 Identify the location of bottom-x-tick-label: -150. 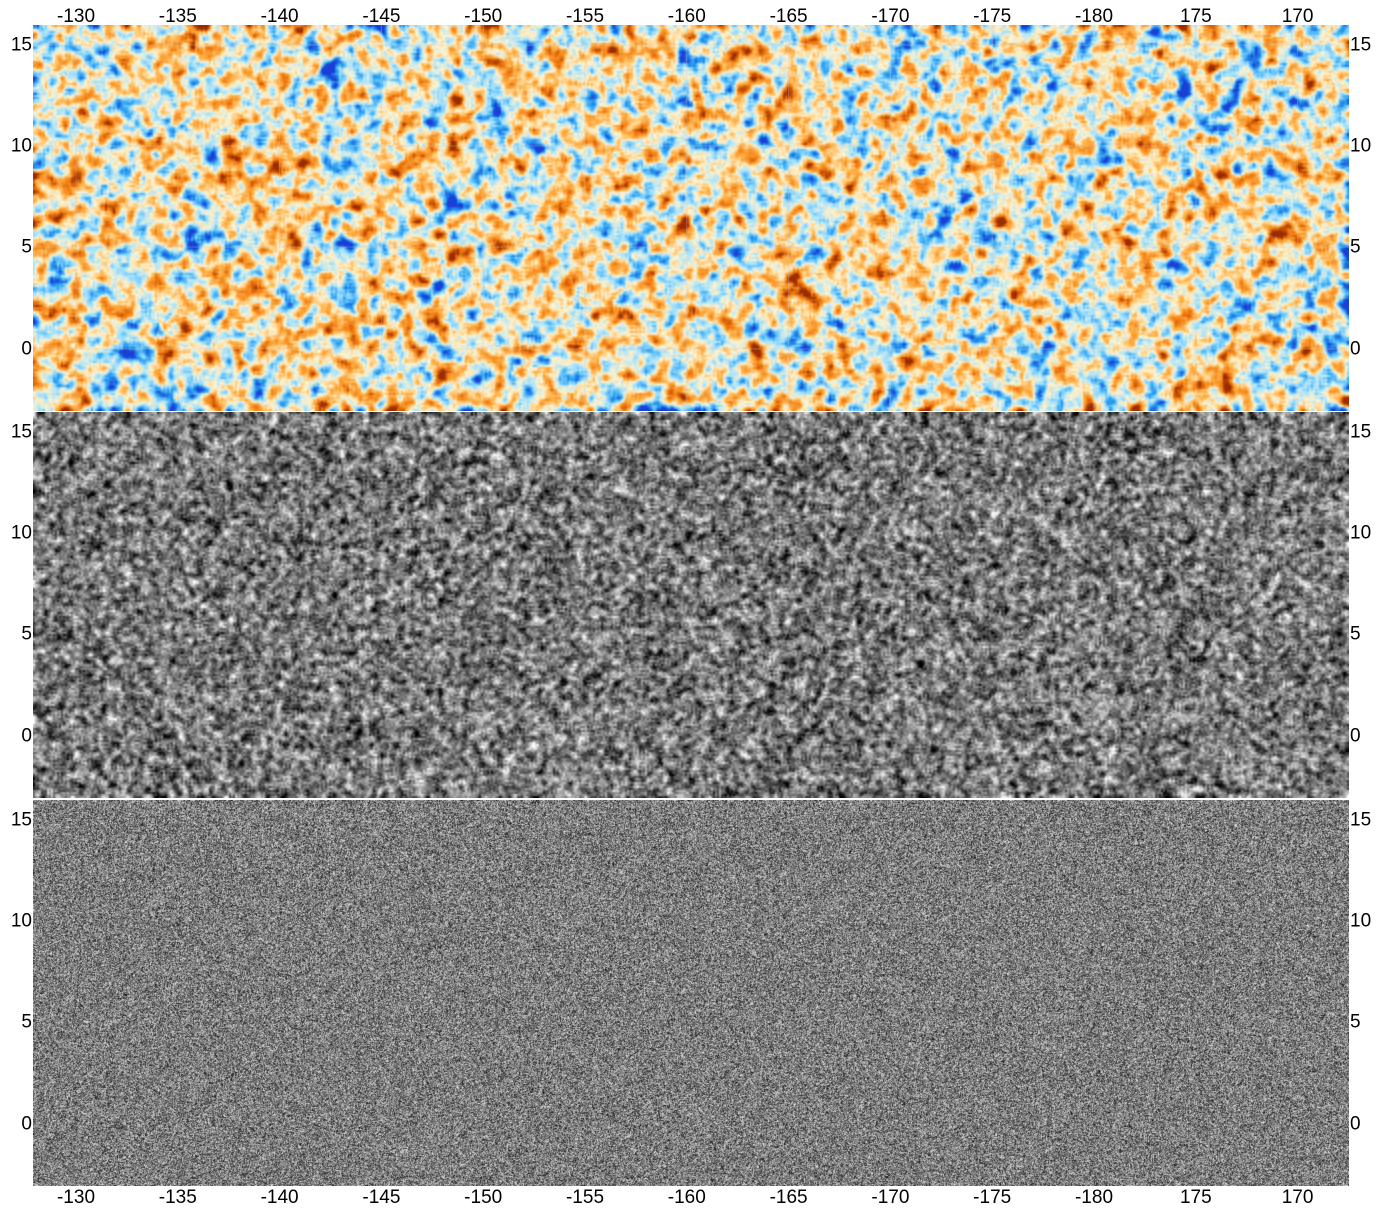
(483, 1197).